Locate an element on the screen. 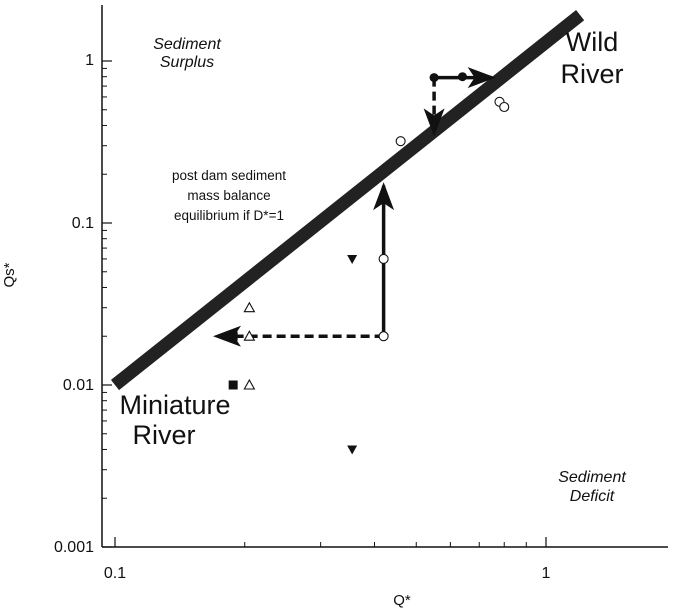  y-tick-labels: 1 0.1 0.01 0.001 is located at coordinates (74, 304).